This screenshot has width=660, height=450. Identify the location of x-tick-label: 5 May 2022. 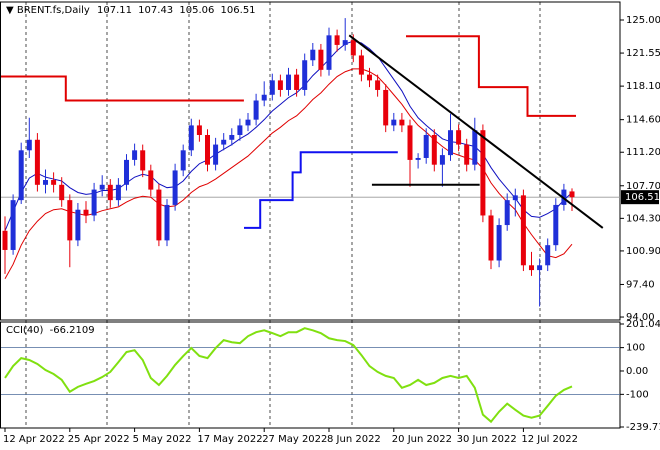
(162, 439).